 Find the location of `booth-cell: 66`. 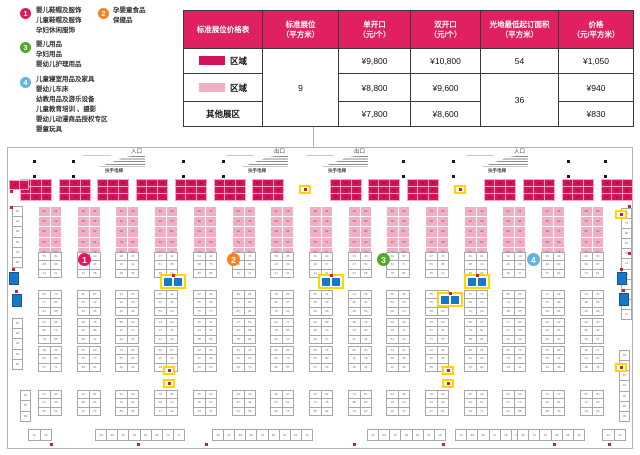

booth-cell: 66 is located at coordinates (365, 222).